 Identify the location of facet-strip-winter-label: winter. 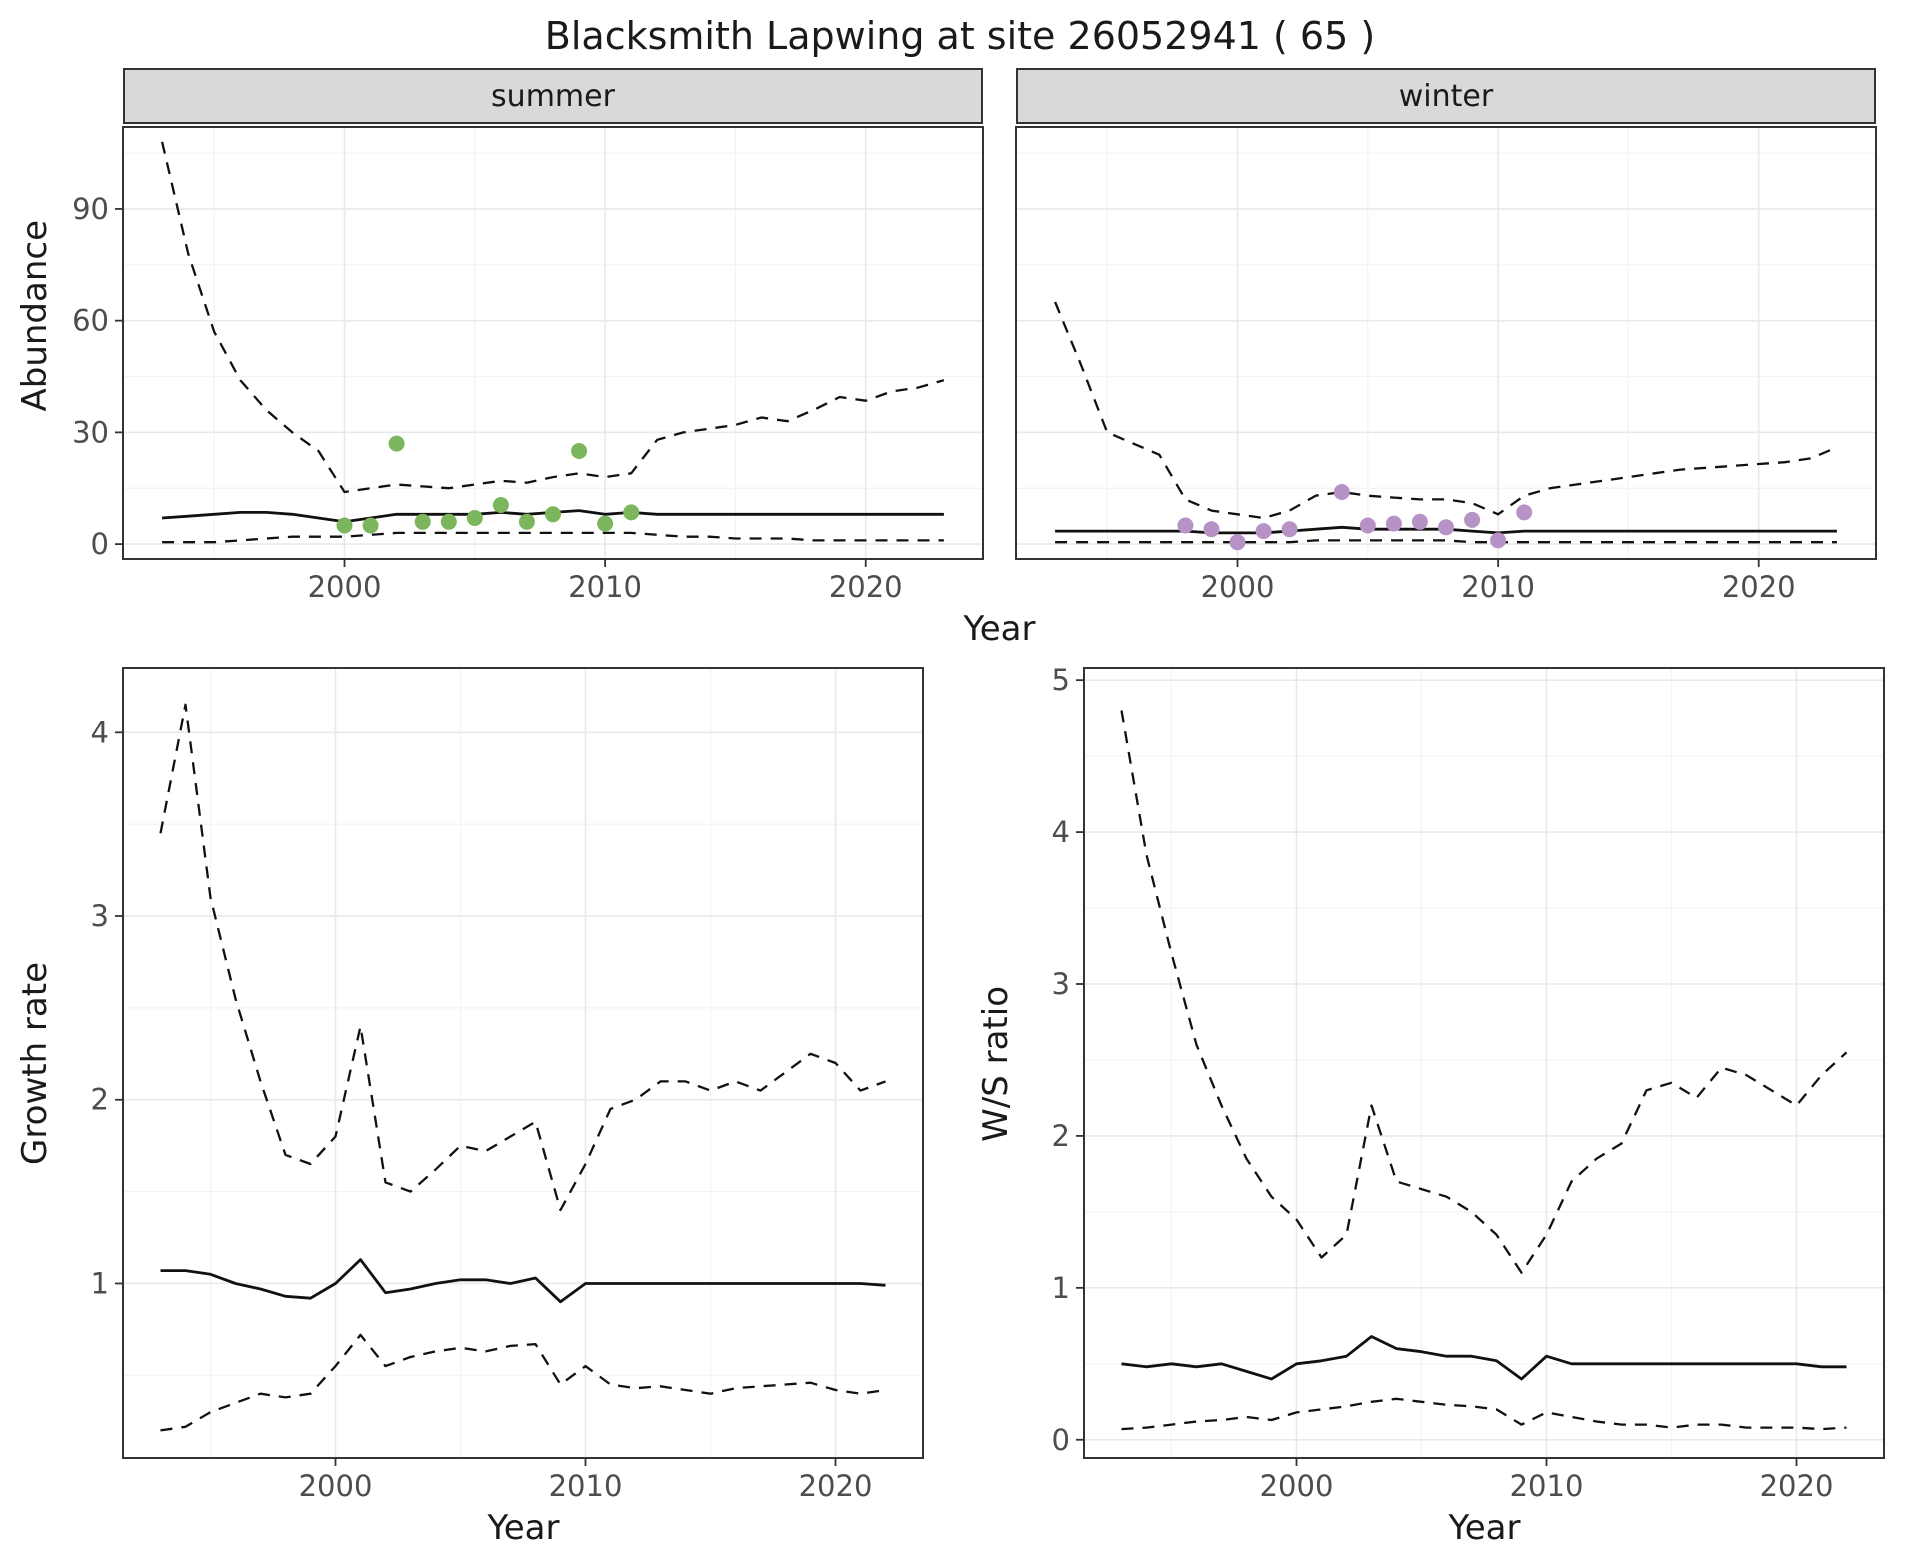
(1446, 96).